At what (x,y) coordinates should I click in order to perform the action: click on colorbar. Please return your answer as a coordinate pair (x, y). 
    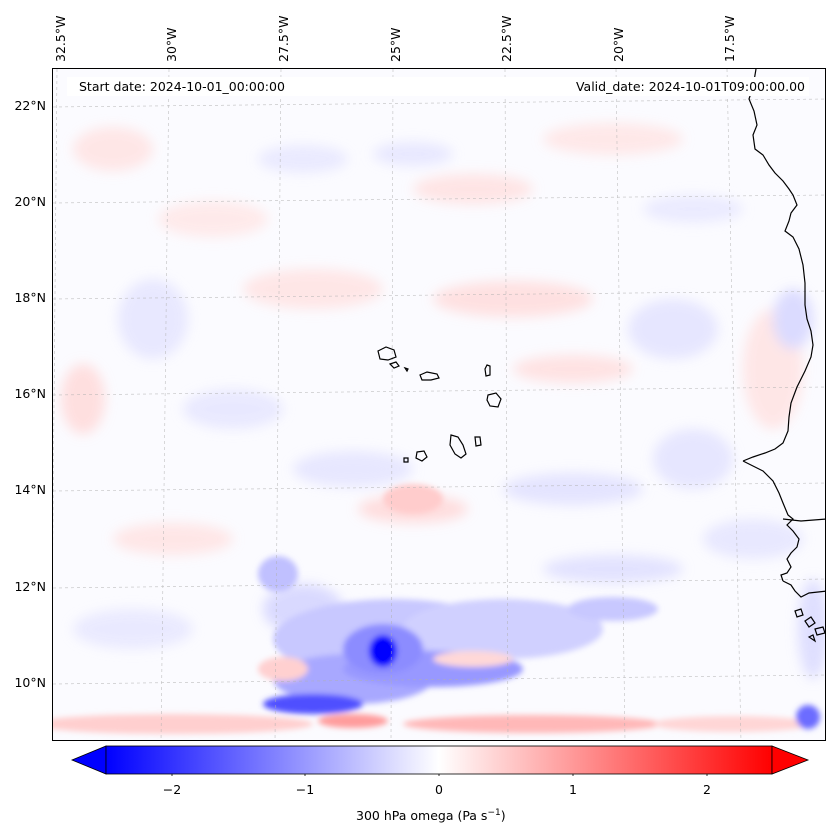
    Looking at the image, I should click on (440, 760).